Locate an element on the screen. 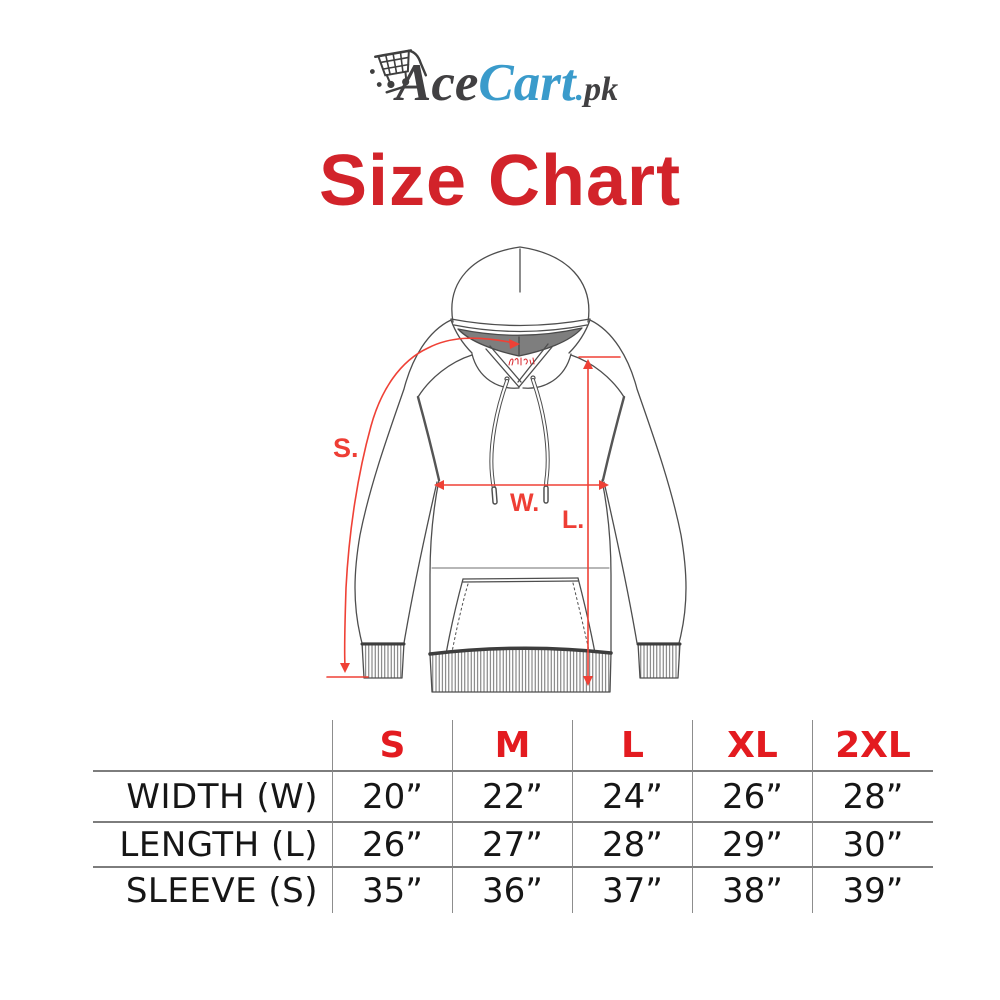 The width and height of the screenshot is (1000, 1000). row-label-width: WIDTH (W) is located at coordinates (213, 795).